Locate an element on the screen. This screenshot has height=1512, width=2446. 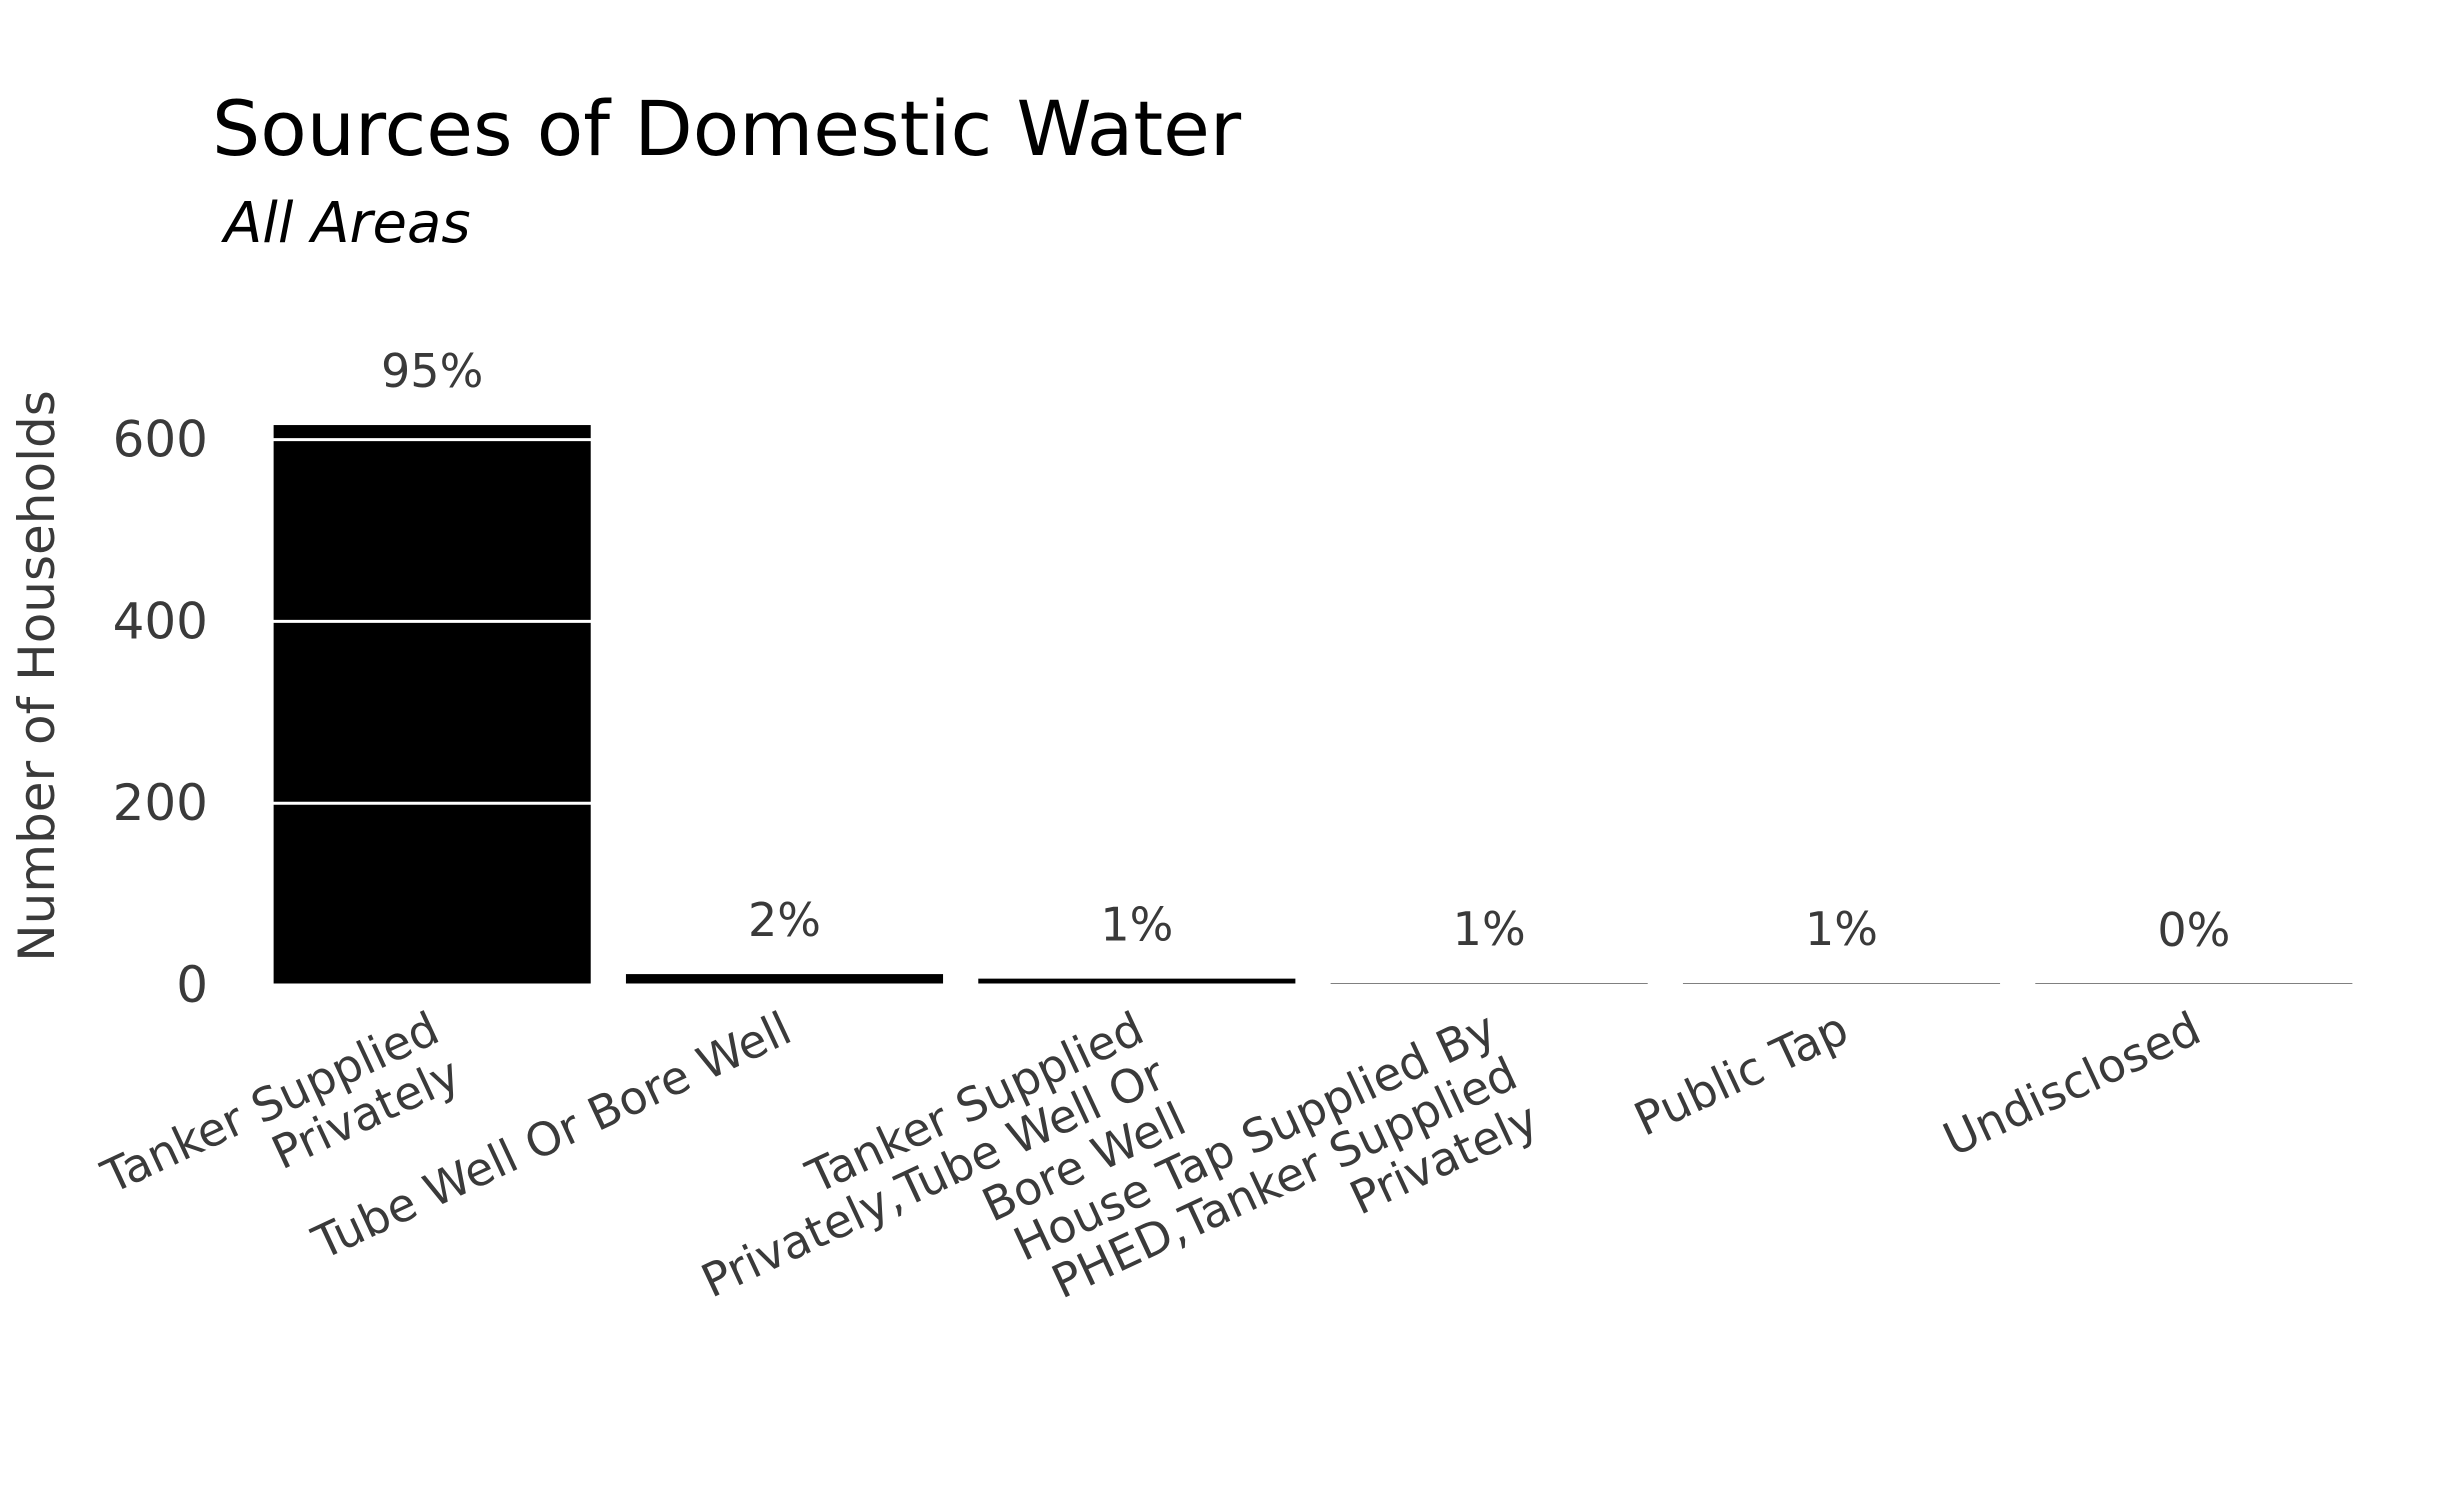
y-tick-label: 200 is located at coordinates (160, 803).